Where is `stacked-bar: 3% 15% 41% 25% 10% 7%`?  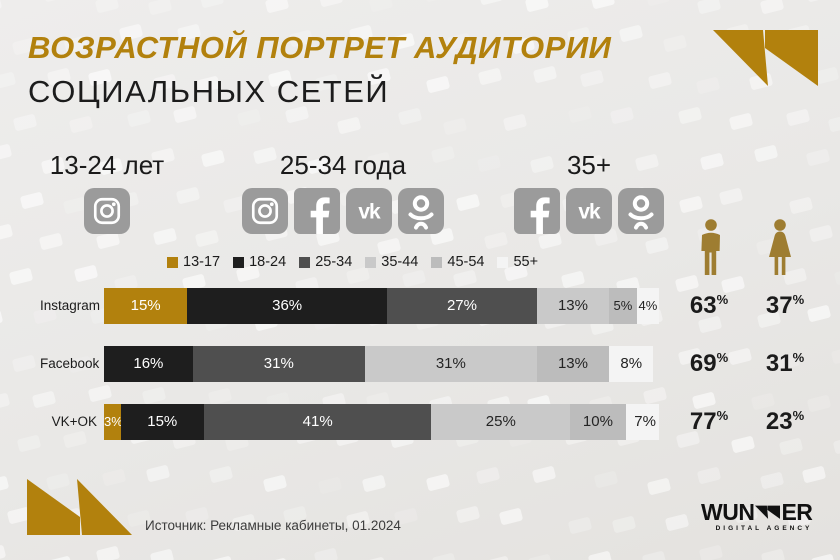
stacked-bar: 3% 15% 41% 25% 10% 7% is located at coordinates (381, 422).